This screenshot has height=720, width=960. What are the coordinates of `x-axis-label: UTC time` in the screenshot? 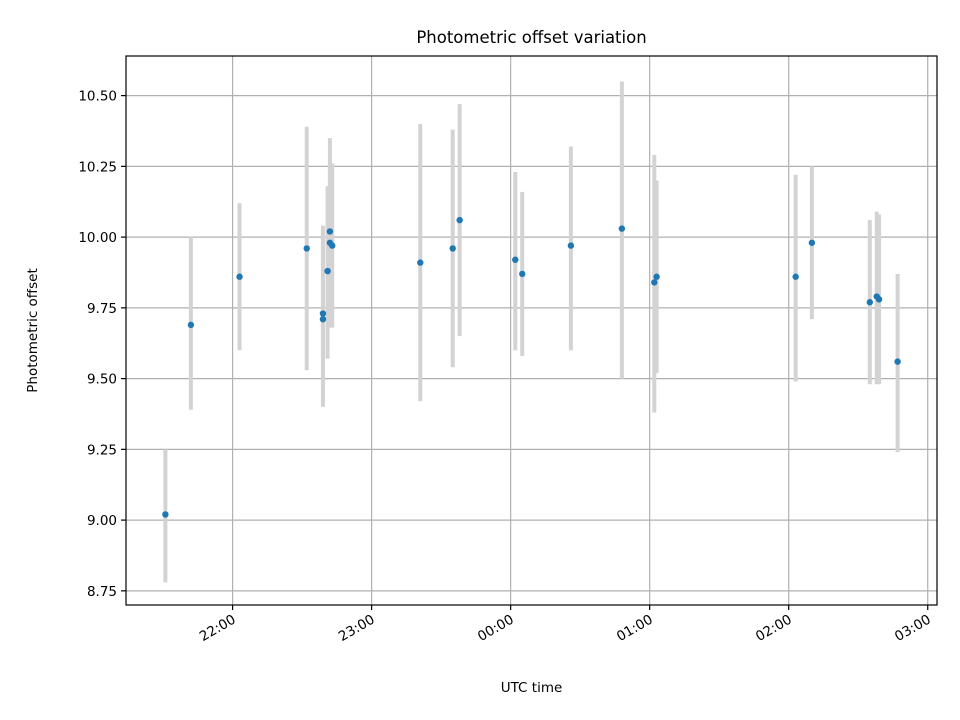 It's located at (532, 688).